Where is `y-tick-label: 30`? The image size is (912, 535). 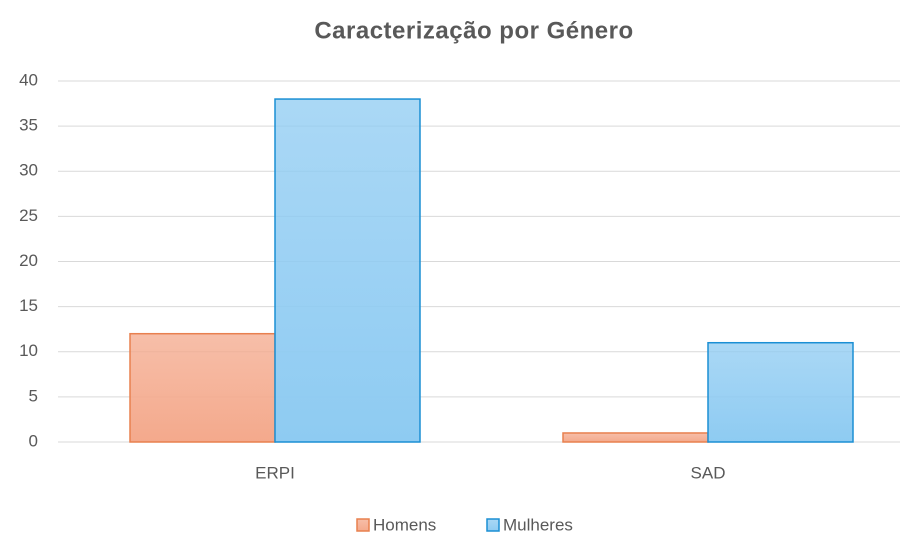
y-tick-label: 30 is located at coordinates (28, 170).